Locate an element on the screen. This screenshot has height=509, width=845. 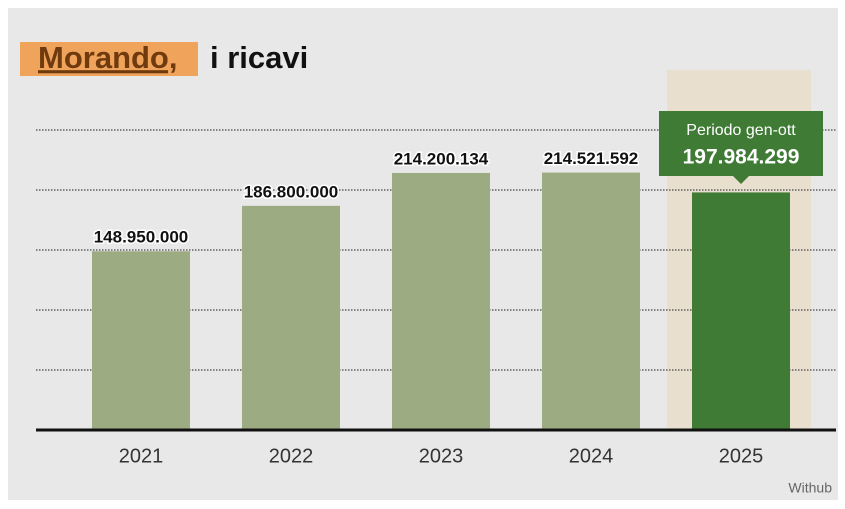
value-label: 186.800.000 is located at coordinates (291, 191).